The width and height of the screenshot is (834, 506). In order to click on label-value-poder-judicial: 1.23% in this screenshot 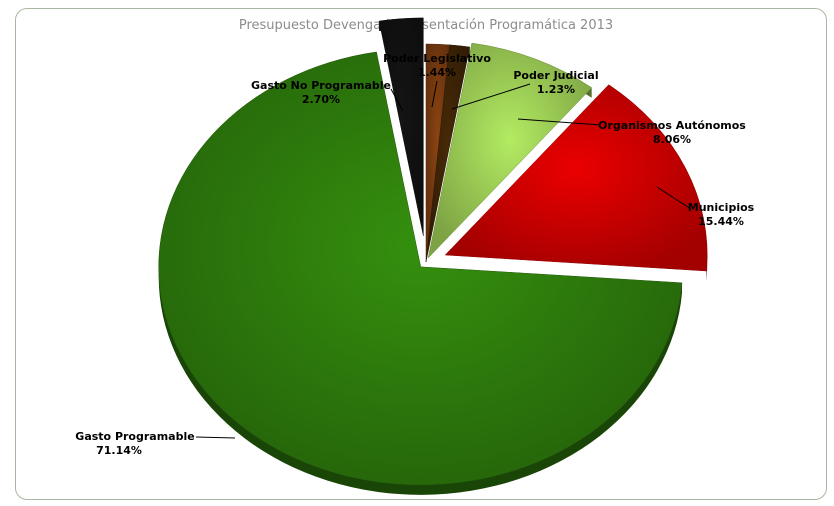, I will do `click(556, 89)`.